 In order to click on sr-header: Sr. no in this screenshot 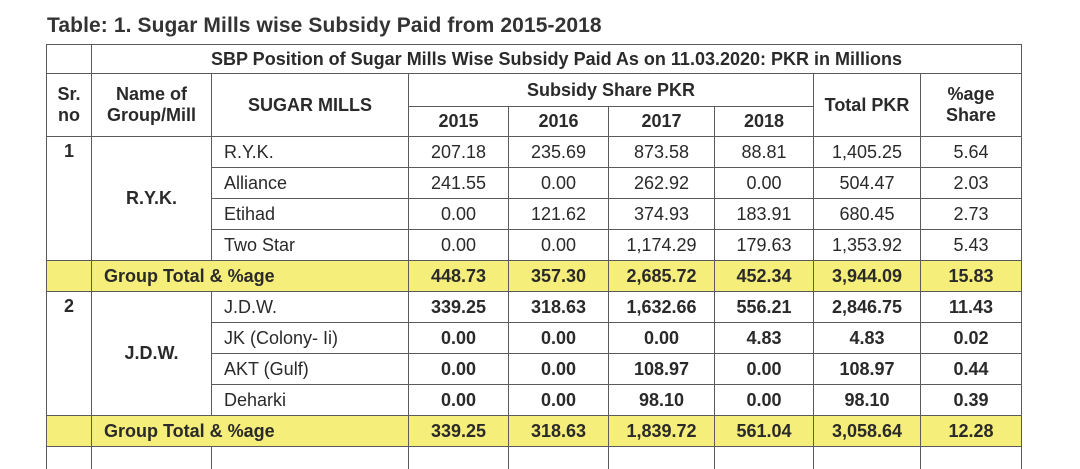, I will do `click(69, 105)`.